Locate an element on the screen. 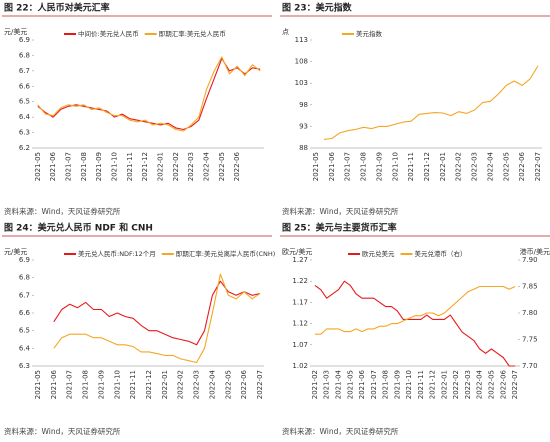 This screenshot has width=550, height=442. x-tick-label: 2021-04 is located at coordinates (338, 384).